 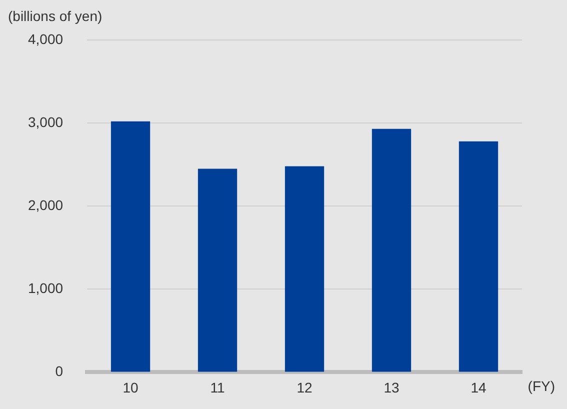 I want to click on y-tick-label: 1,000, so click(x=46, y=288).